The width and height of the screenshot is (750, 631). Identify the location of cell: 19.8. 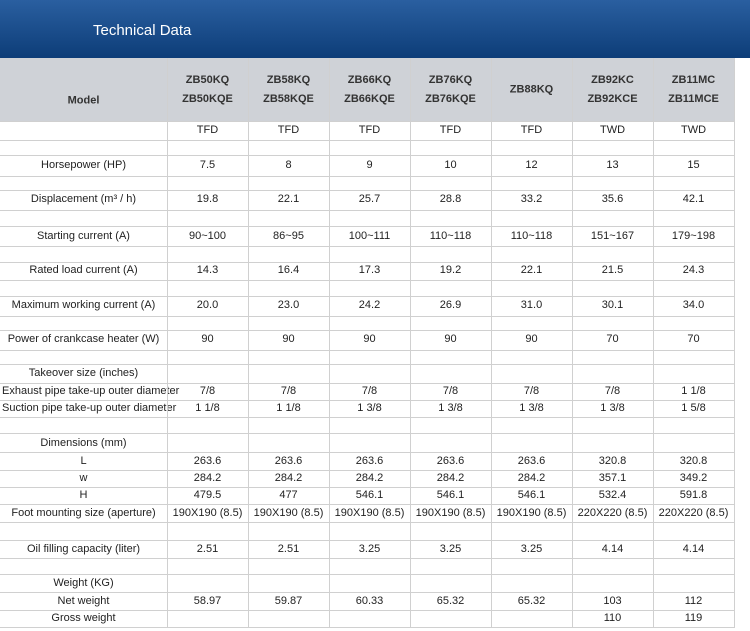
(207, 199).